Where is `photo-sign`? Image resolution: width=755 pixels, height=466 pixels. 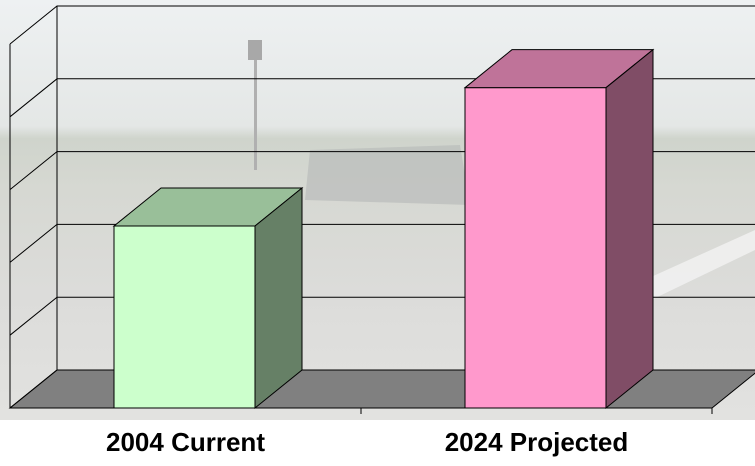 photo-sign is located at coordinates (255, 50).